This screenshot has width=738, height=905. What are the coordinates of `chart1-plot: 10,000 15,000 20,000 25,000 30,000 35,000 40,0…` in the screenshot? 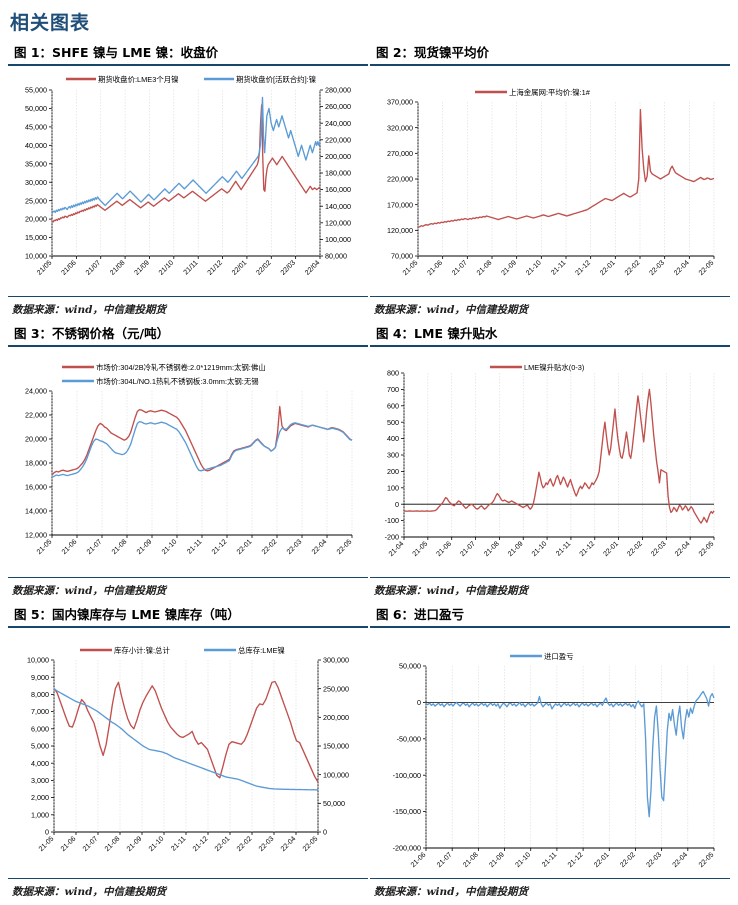 It's located at (188, 181).